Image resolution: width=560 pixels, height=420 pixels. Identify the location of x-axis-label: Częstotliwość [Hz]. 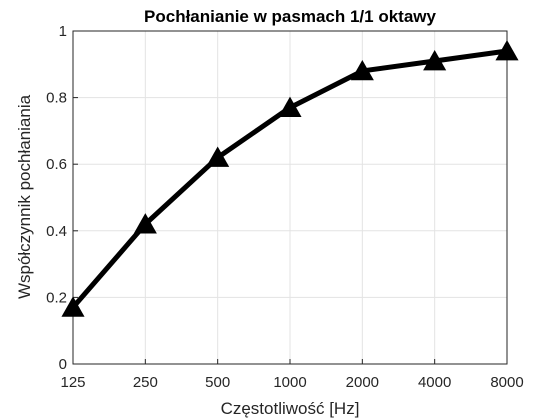
(290, 408).